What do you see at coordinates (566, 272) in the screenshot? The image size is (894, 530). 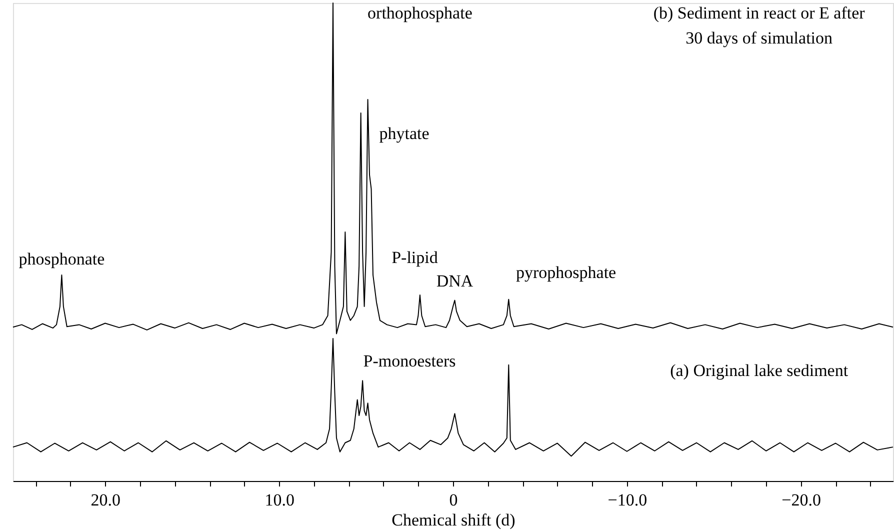 I see `annotation: pyrophosphate` at bounding box center [566, 272].